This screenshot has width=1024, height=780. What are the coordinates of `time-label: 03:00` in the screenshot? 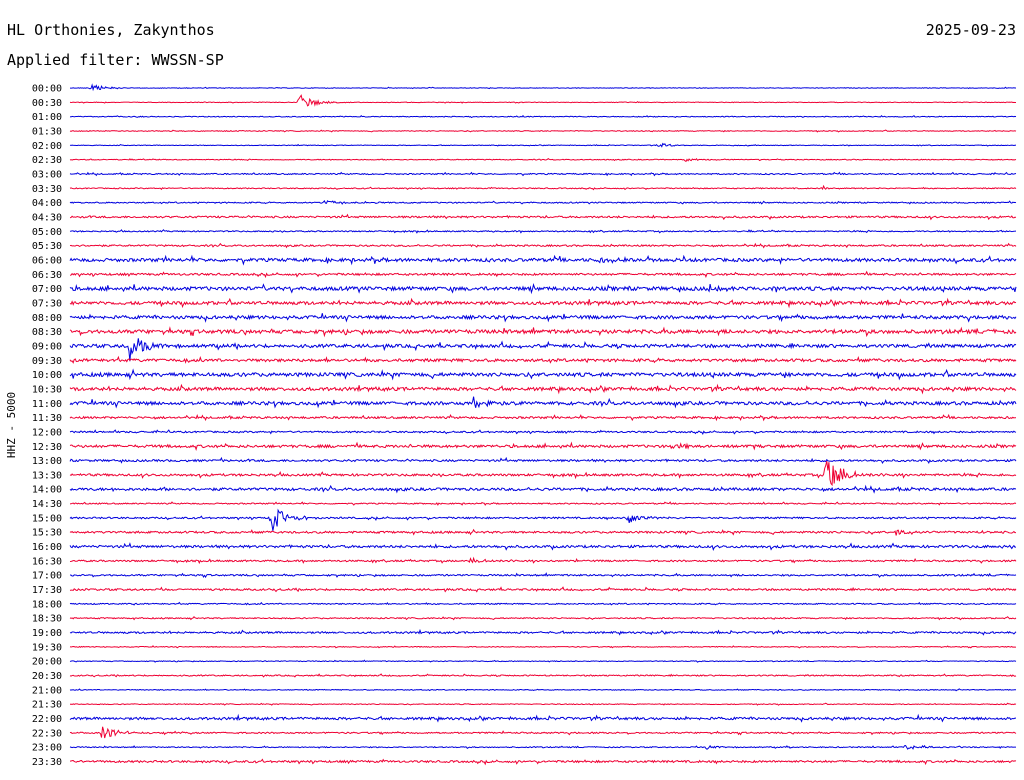 It's located at (47, 174).